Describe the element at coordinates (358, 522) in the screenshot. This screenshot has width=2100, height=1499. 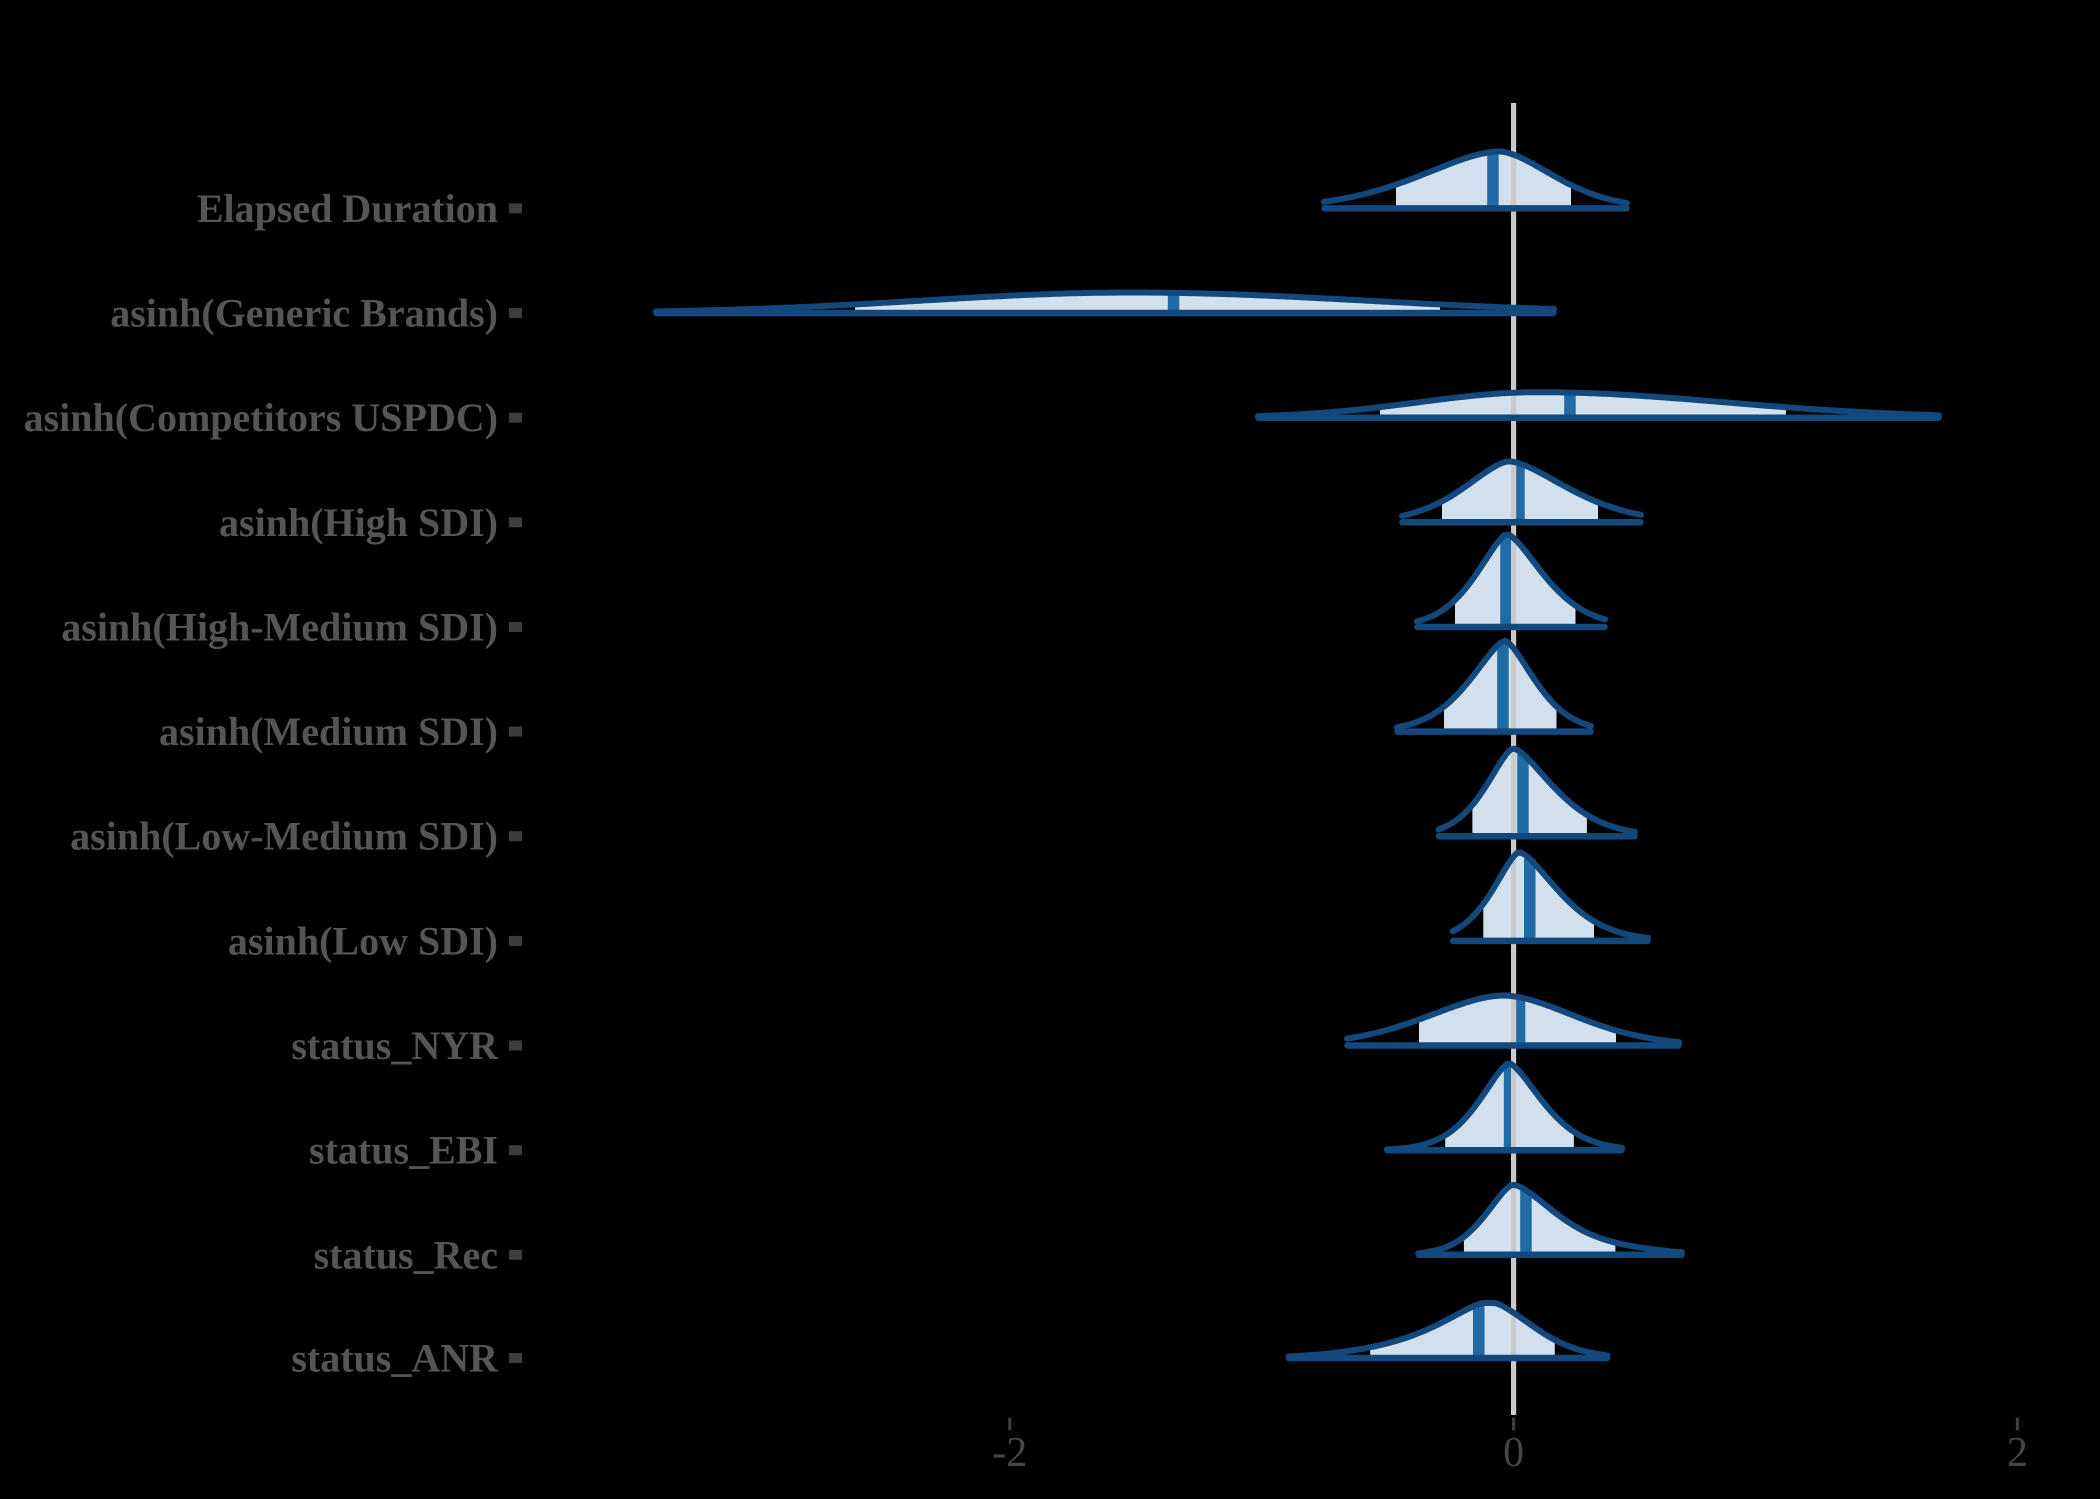
I see `svg-text: asinh(High SDI)` at that location.